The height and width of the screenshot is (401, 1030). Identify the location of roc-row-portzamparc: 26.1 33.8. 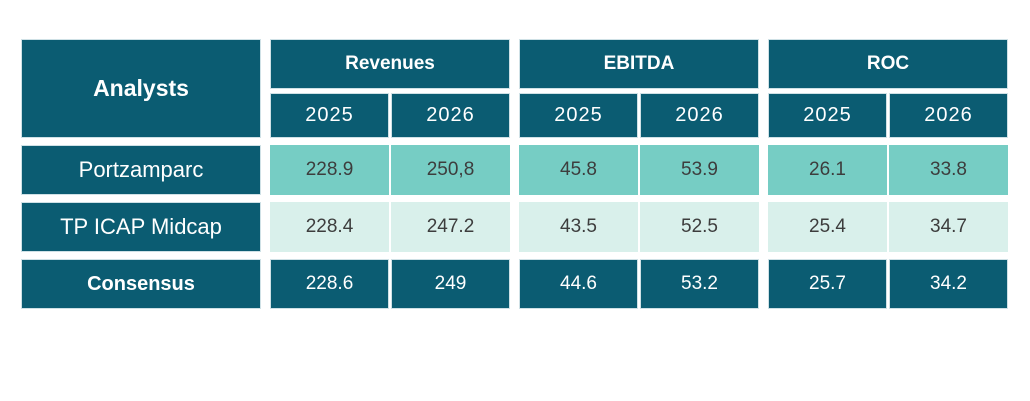
(888, 170).